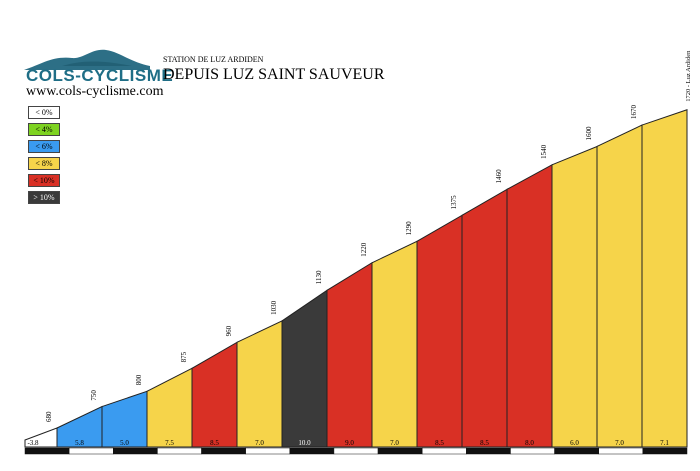 Image resolution: width=700 pixels, height=471 pixels. What do you see at coordinates (274, 74) in the screenshot?
I see `chart-title: DEPUIS LUZ SAINT SAUVEUR` at bounding box center [274, 74].